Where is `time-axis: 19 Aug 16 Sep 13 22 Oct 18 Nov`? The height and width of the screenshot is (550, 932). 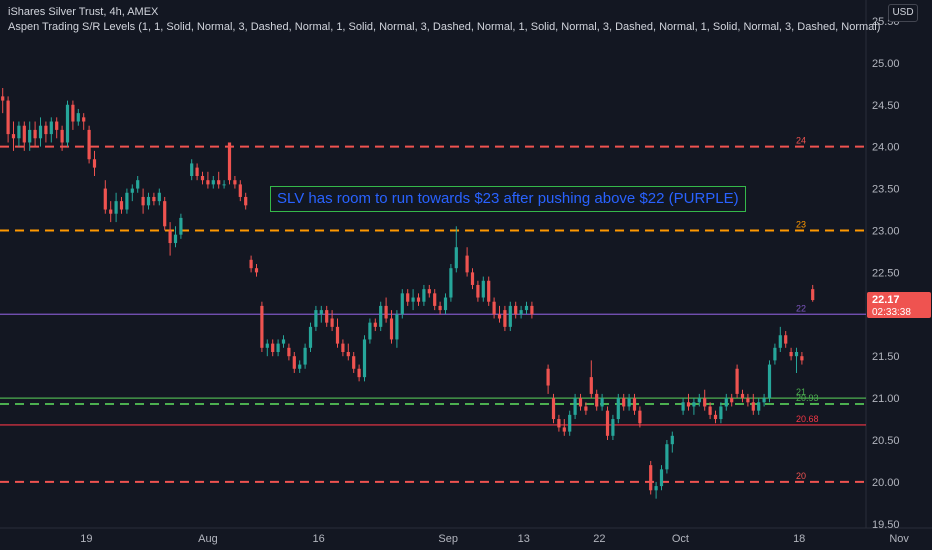
time-axis: 19 Aug 16 Sep 13 22 Oct 18 Nov is located at coordinates (494, 539).